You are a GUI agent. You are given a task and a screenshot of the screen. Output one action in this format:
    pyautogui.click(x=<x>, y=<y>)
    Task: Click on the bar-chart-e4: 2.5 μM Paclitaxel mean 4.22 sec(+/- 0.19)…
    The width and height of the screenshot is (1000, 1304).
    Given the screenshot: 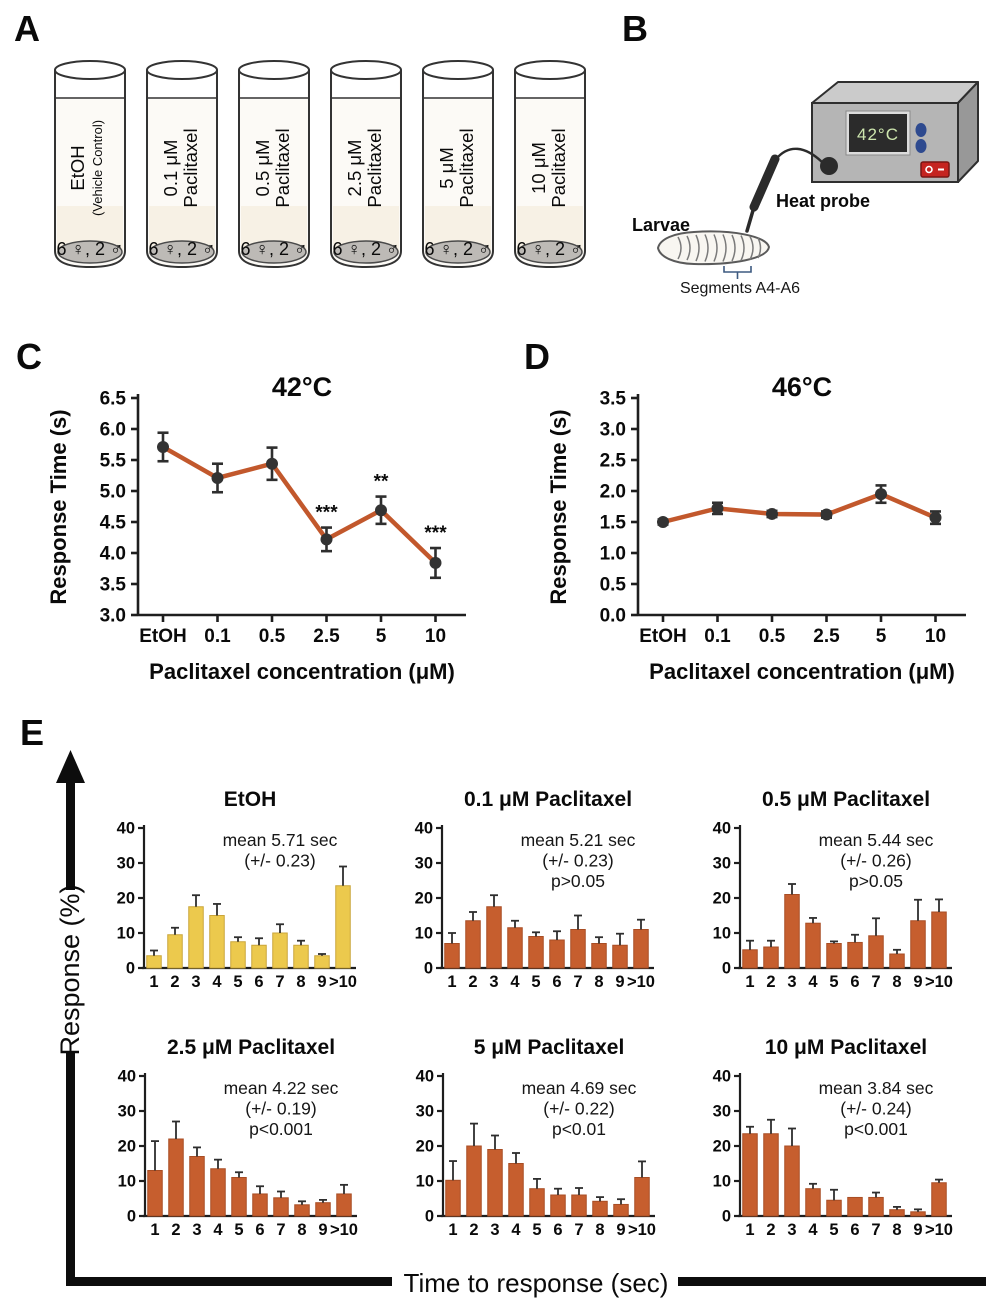 What is the action you would take?
    pyautogui.click(x=238, y=1137)
    